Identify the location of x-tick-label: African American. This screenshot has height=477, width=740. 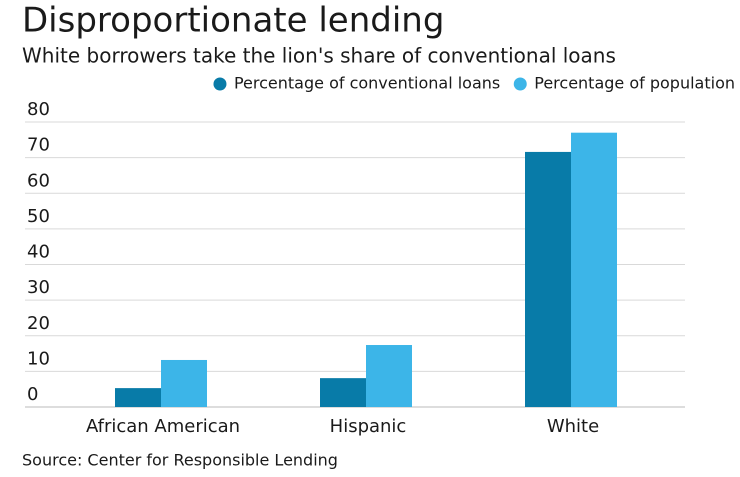
(163, 426).